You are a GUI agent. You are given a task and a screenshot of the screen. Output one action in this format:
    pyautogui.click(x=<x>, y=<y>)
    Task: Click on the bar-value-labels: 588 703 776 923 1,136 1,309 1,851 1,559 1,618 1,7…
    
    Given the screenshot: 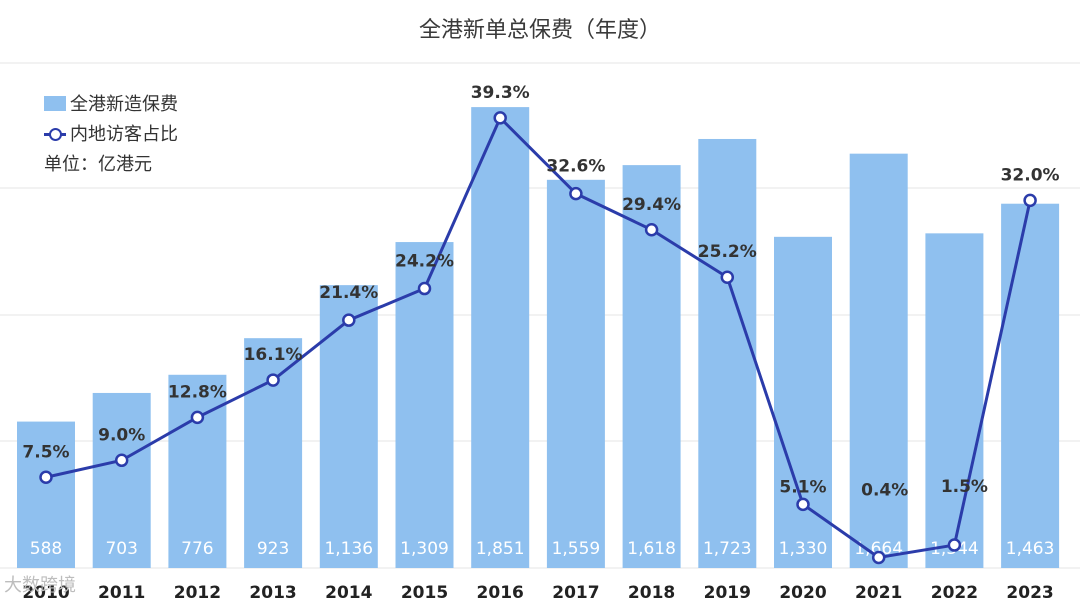 What is the action you would take?
    pyautogui.click(x=542, y=549)
    